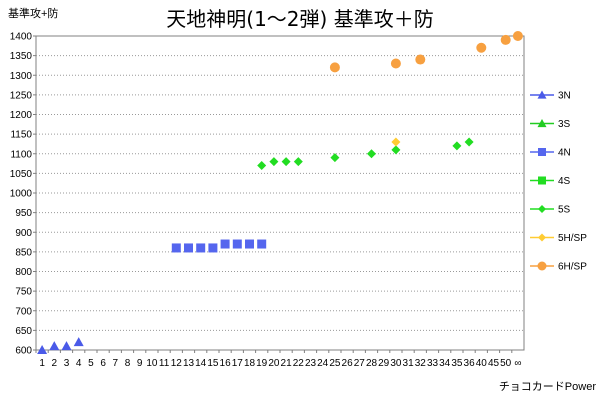 Image resolution: width=600 pixels, height=400 pixels. Describe the element at coordinates (55, 363) in the screenshot. I see `x-tick-label: 2` at that location.